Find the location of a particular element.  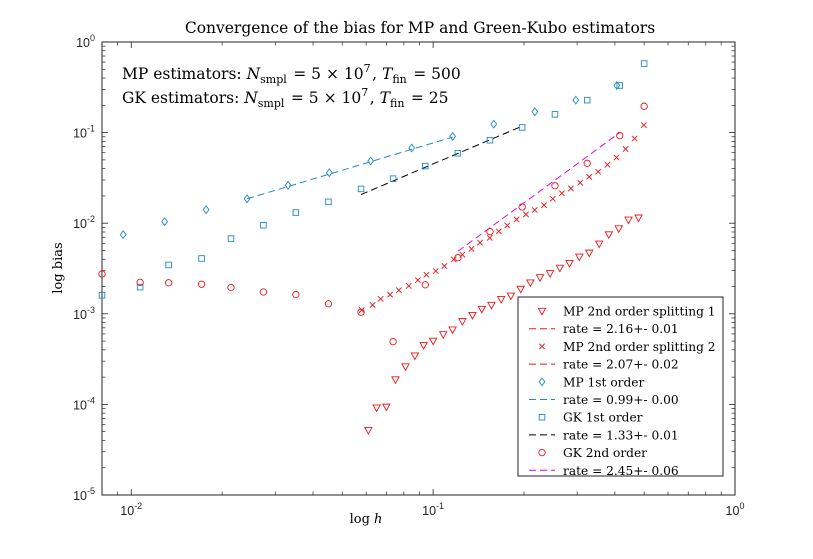

legend-label: MP 2nd order splitting 1 is located at coordinates (639, 312).